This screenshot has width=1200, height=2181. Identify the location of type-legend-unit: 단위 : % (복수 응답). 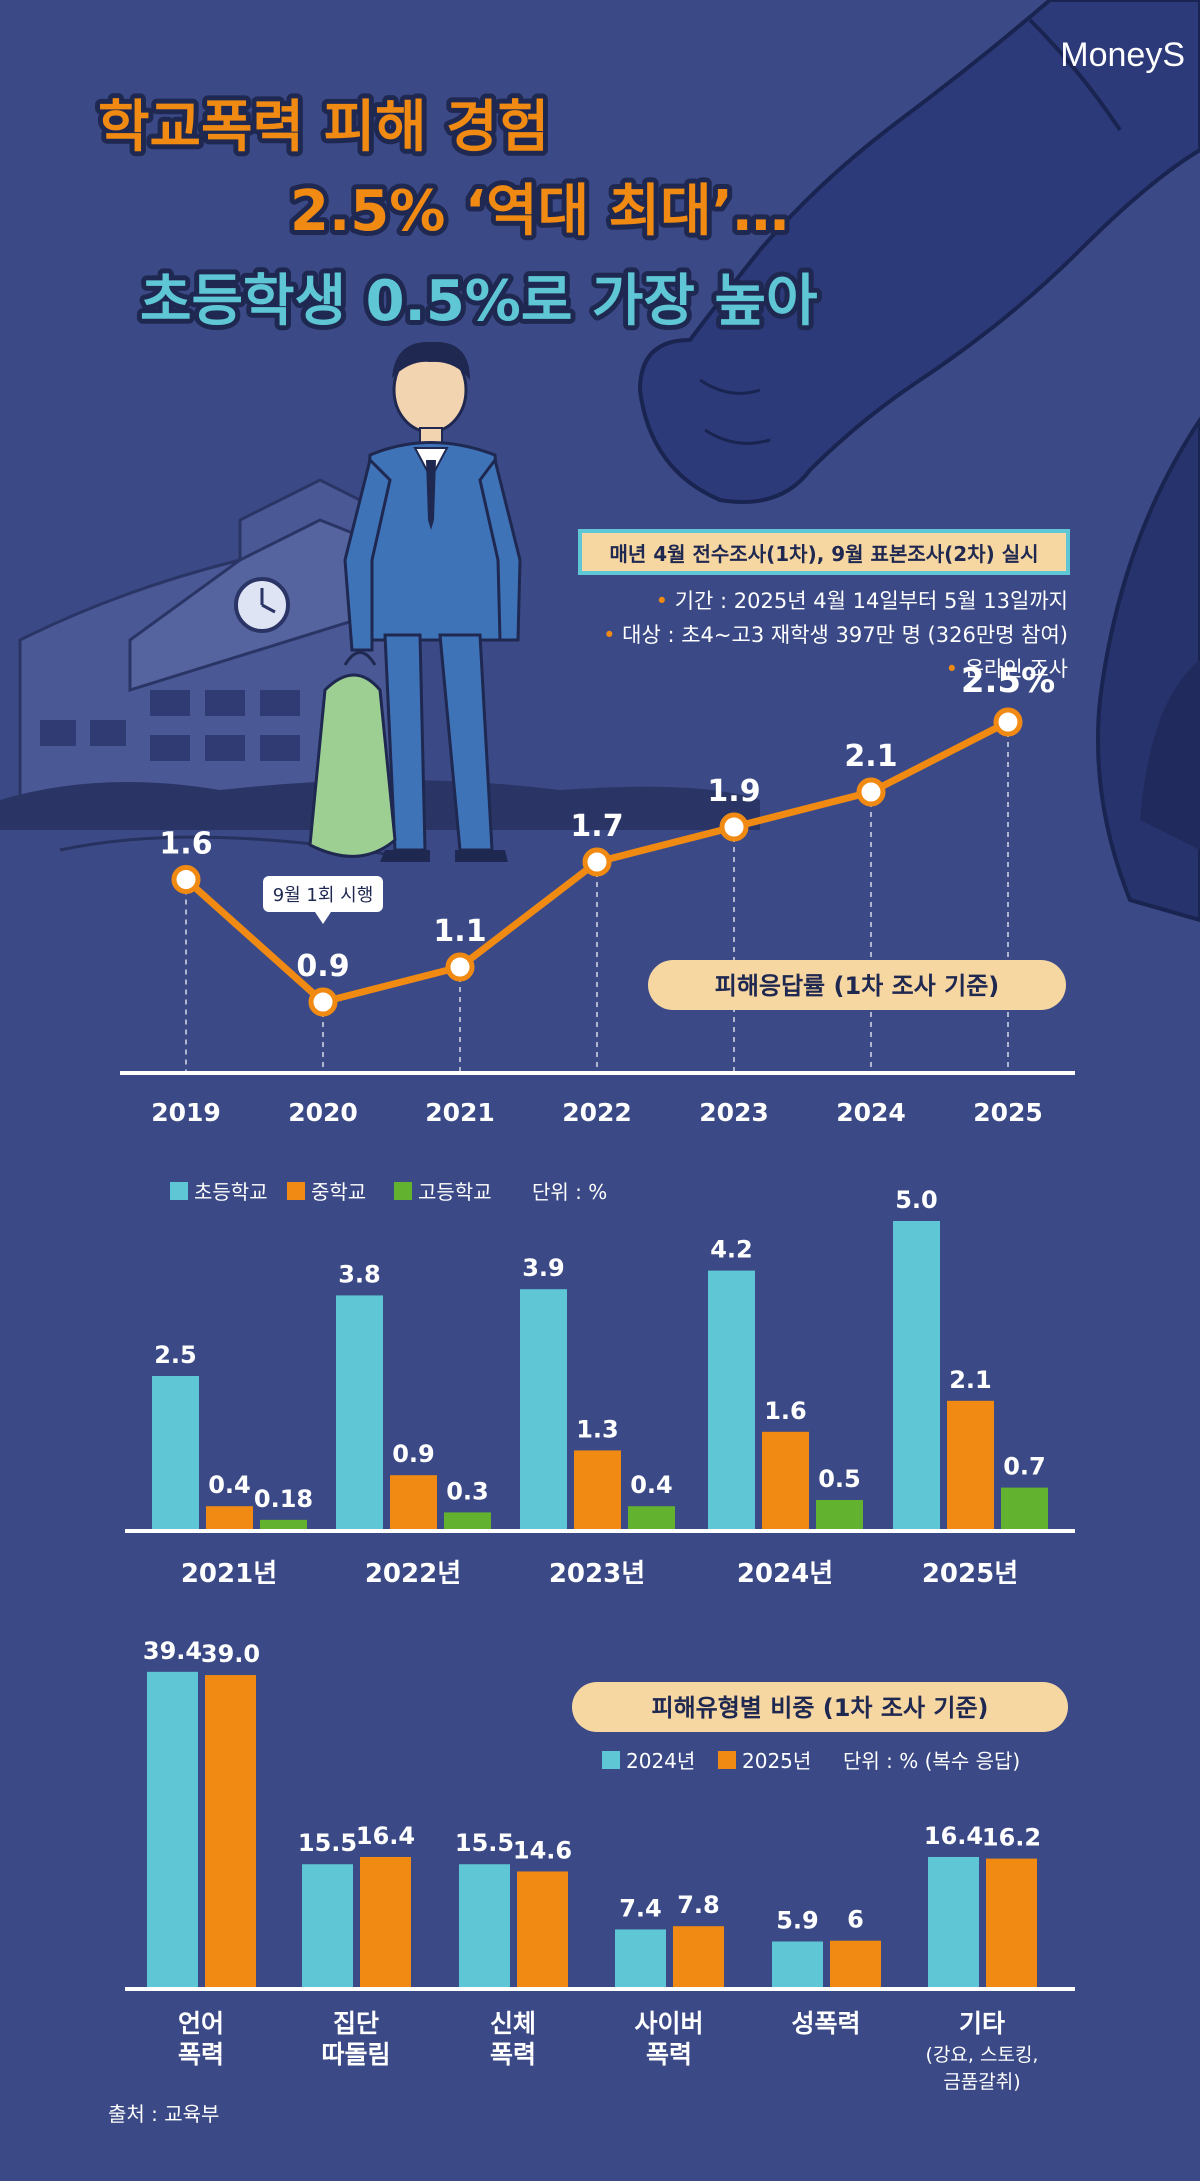
(931, 1761).